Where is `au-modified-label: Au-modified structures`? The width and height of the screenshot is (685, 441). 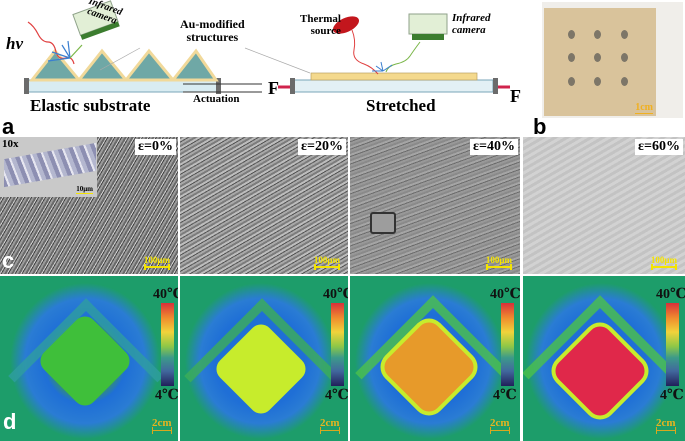 au-modified-label: Au-modified structures is located at coordinates (212, 31).